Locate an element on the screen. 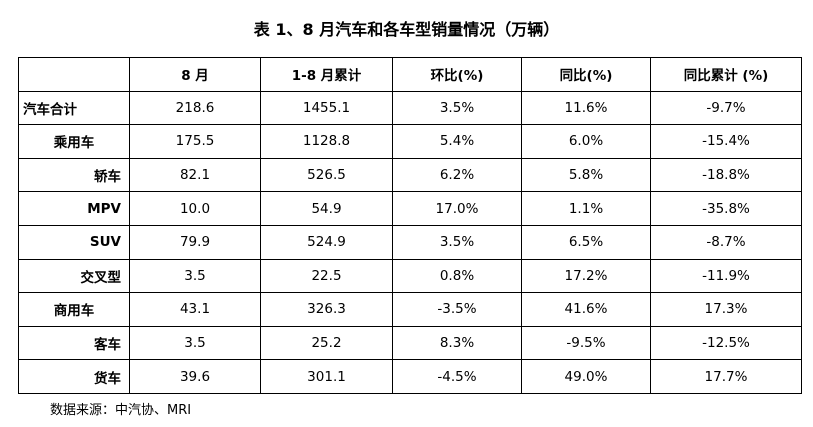  cell: 6.0% is located at coordinates (586, 141).